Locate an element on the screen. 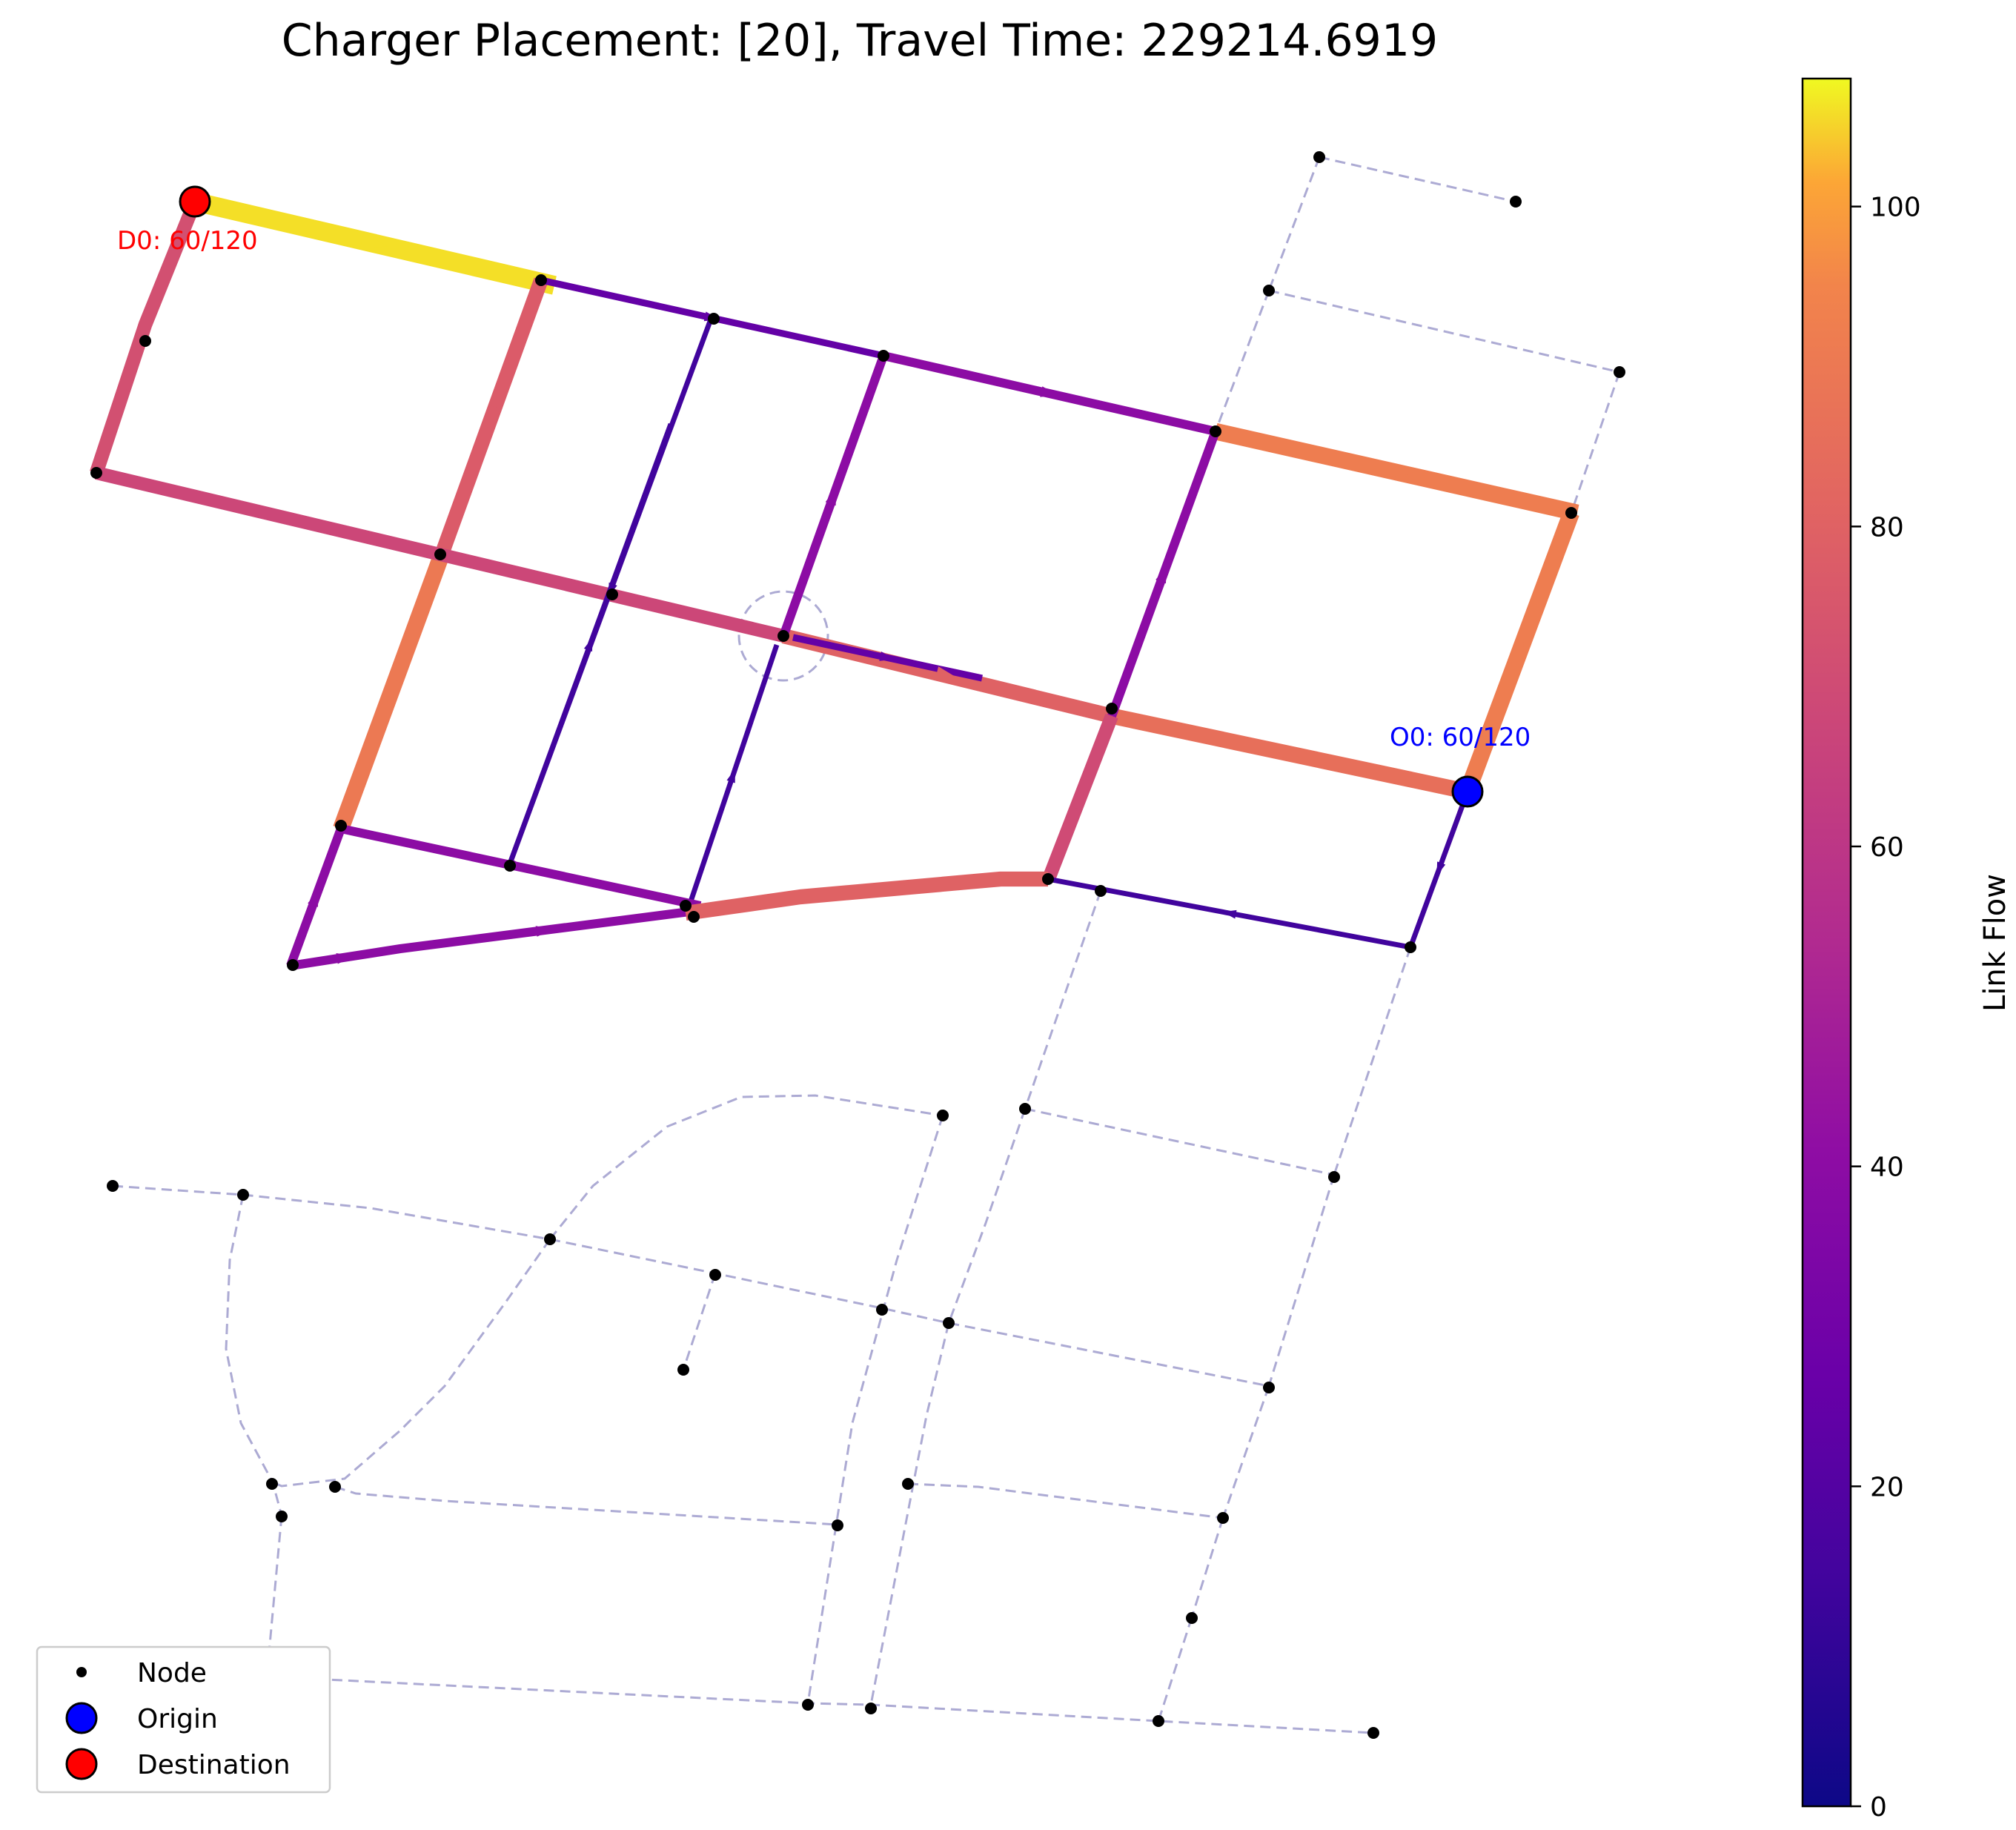 Image resolution: width=2016 pixels, height=1830 pixels. flow-link is located at coordinates (146, 337).